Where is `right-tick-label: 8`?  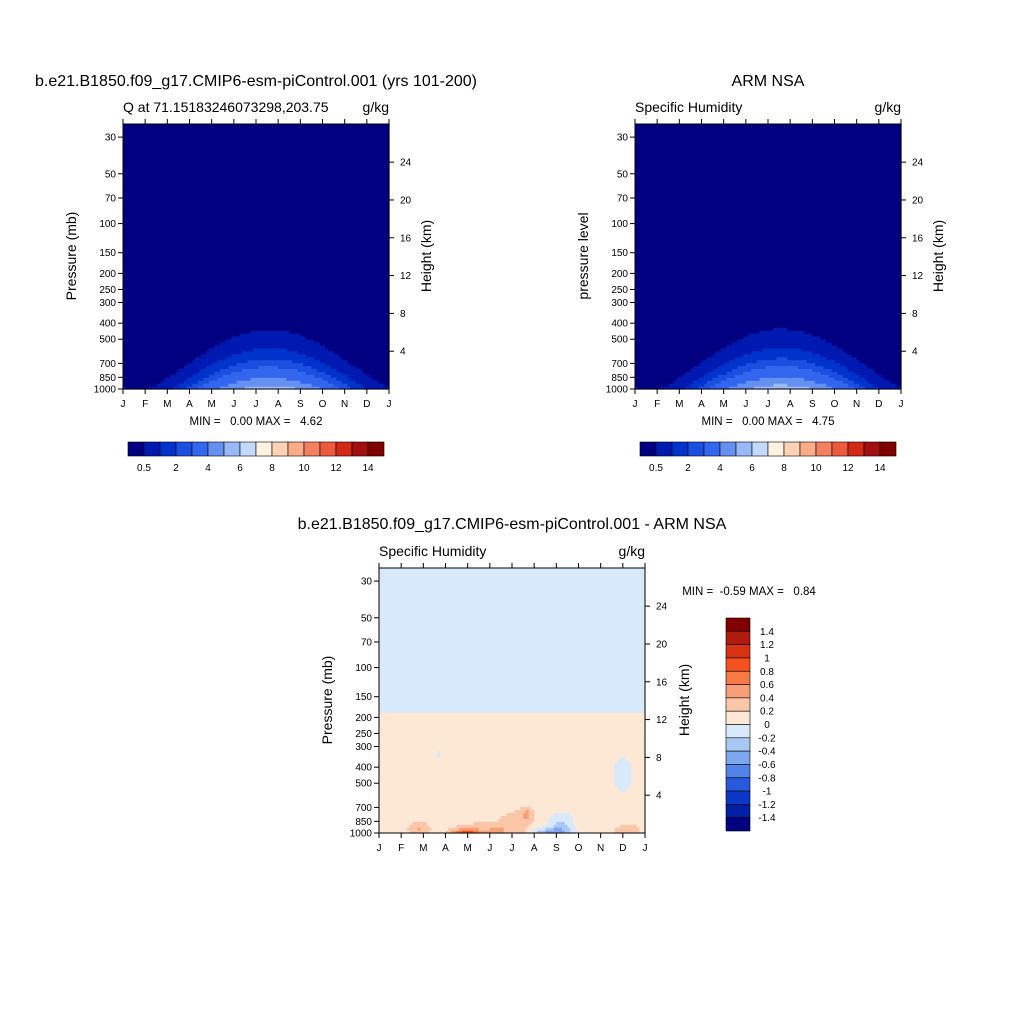
right-tick-label: 8 is located at coordinates (659, 758).